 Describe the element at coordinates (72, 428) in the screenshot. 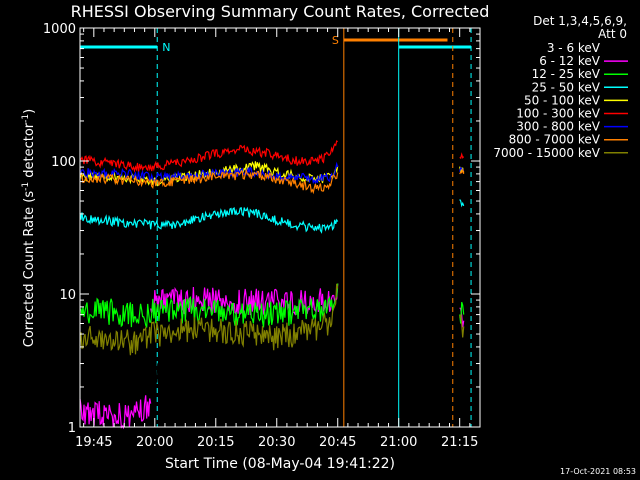

I see `y-tick-label: 1` at that location.